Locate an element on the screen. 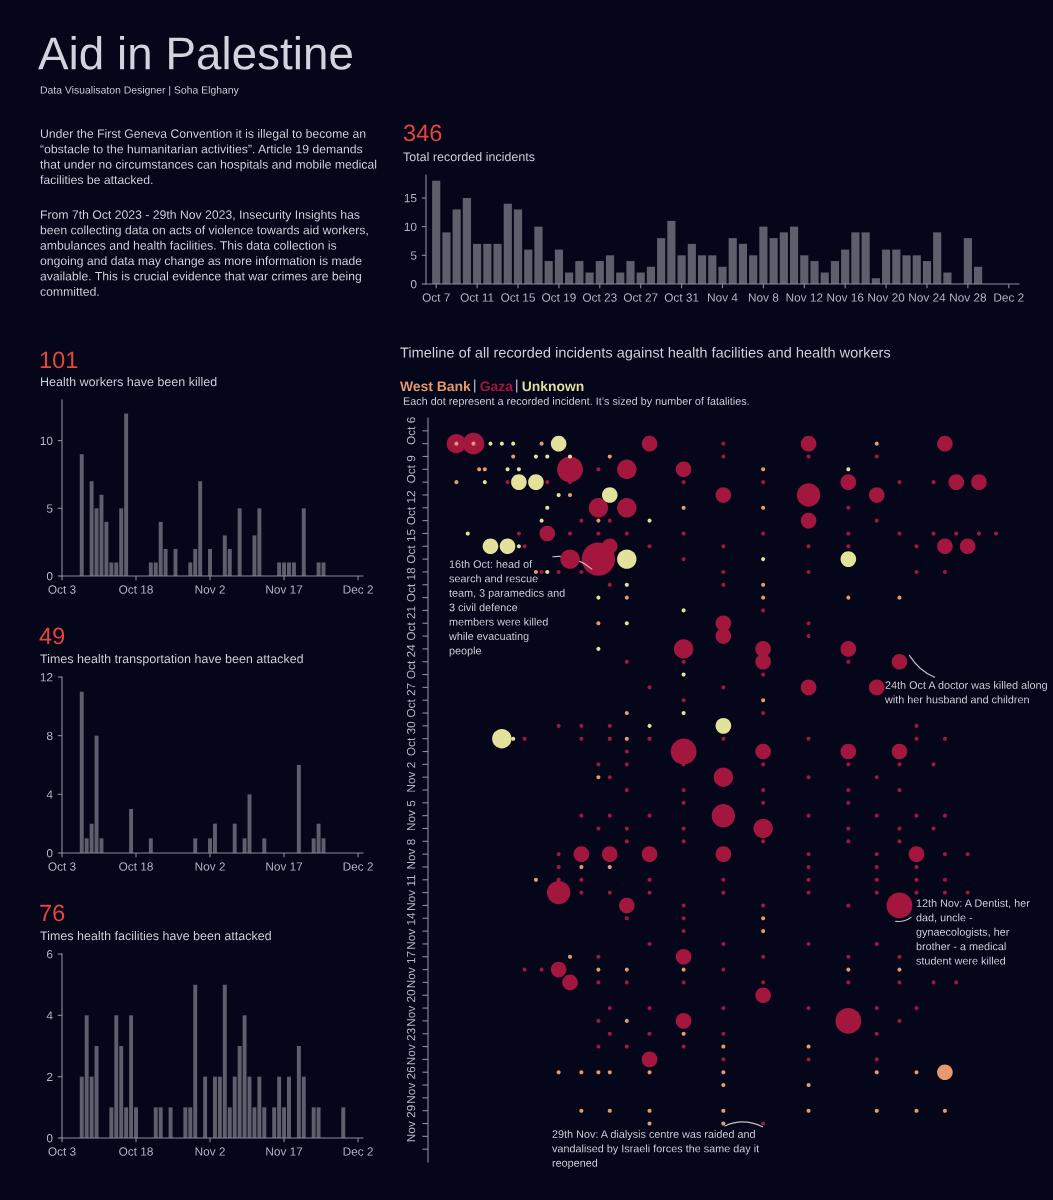 Image resolution: width=1053 pixels, height=1200 pixels. annotation: 16th Oct: head of search and rescue team, 3 paramedics and 3 civil defence members were killed while evacuating people is located at coordinates (506, 608).